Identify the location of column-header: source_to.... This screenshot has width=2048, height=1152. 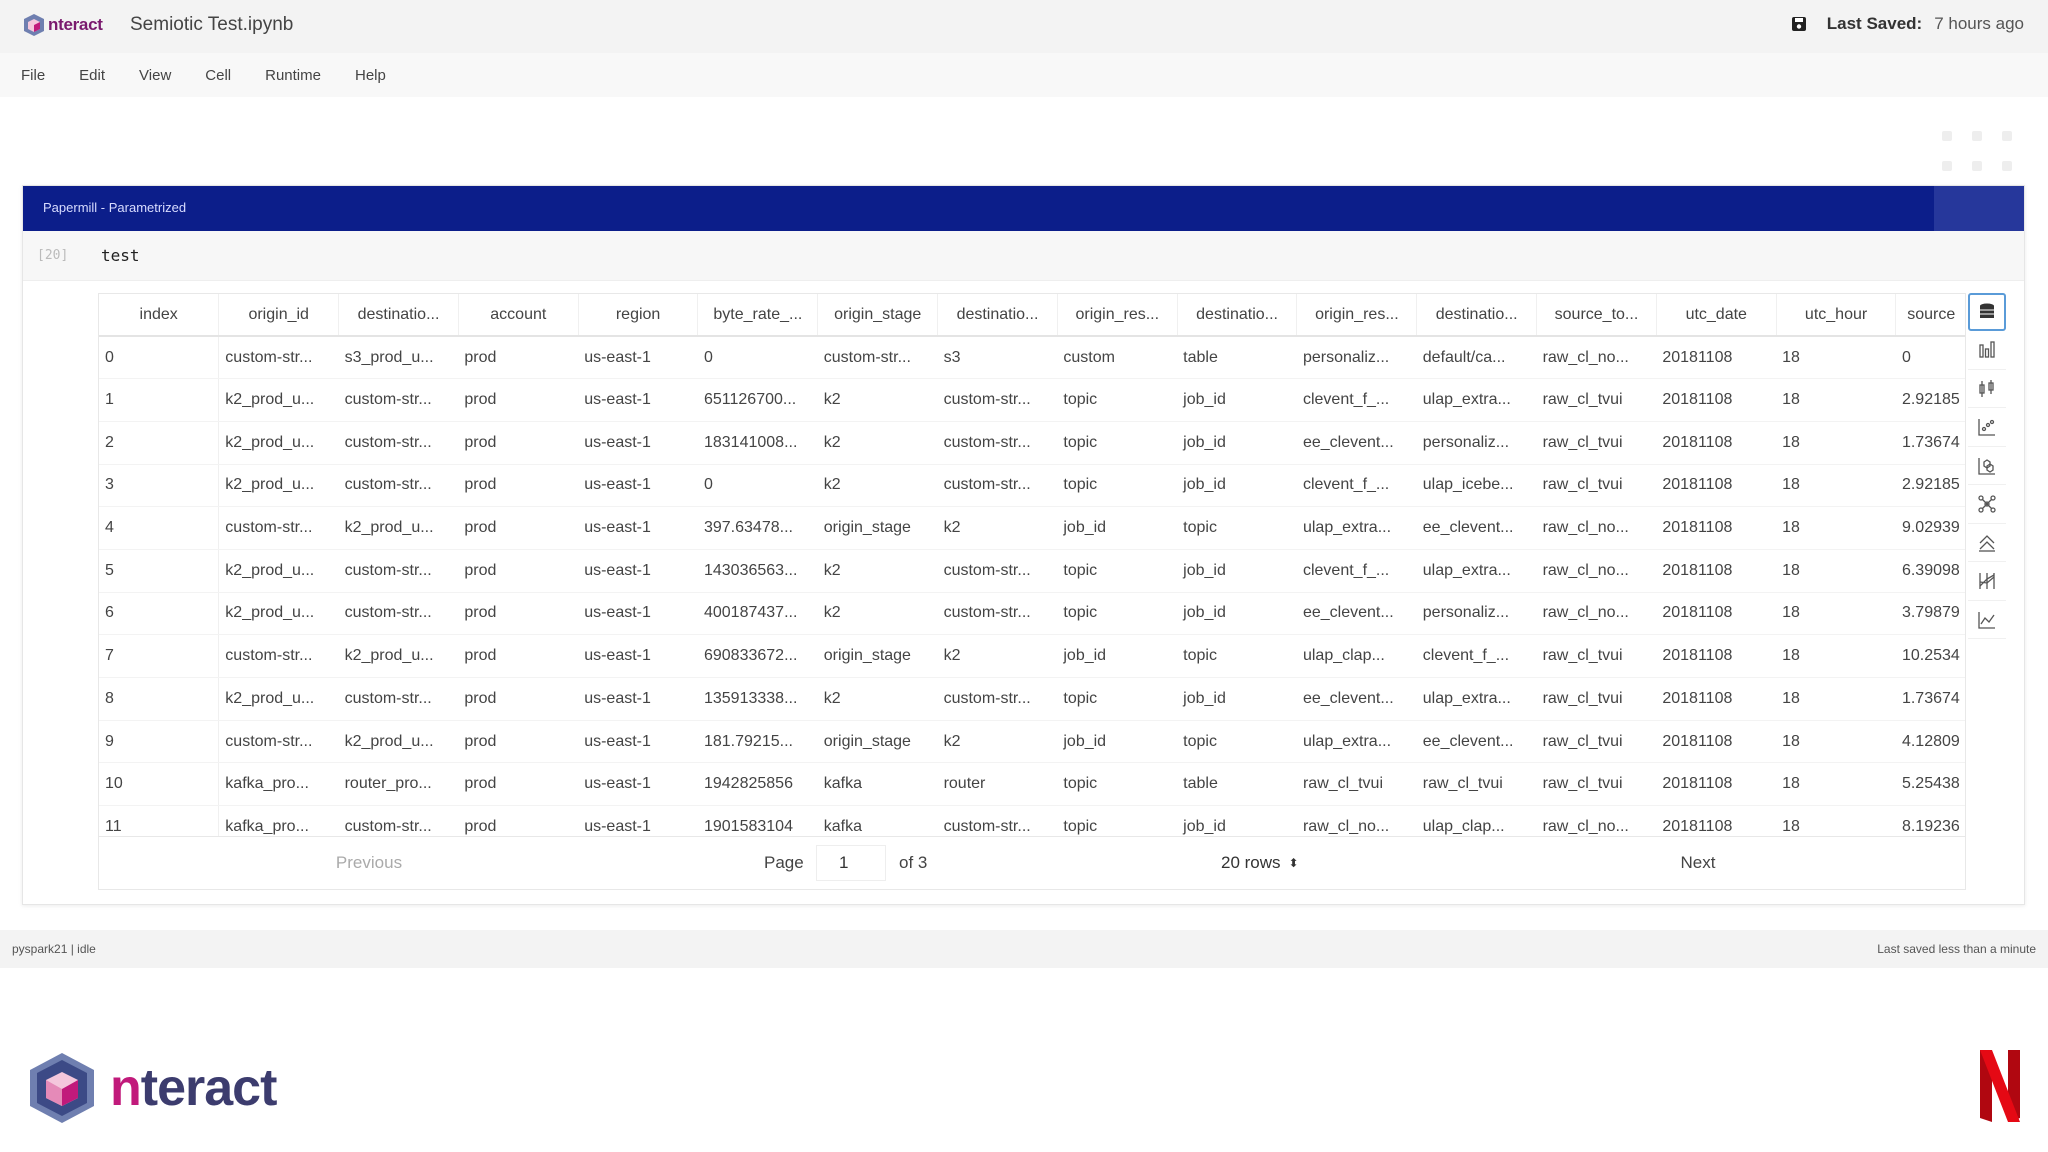
(1596, 315).